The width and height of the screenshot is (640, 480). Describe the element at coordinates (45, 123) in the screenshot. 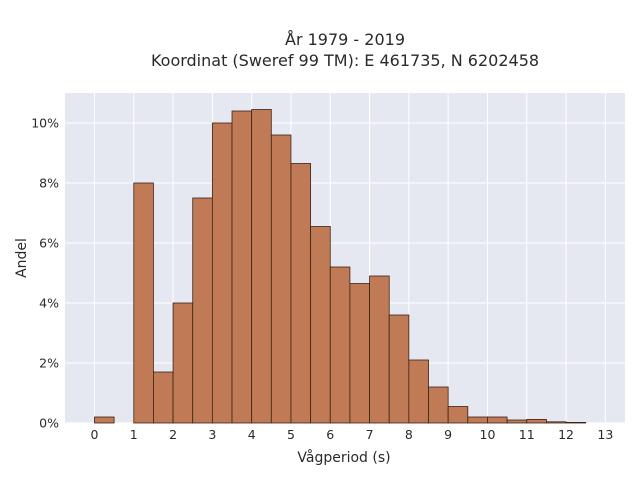

I see `y-tick-label: 10%` at that location.